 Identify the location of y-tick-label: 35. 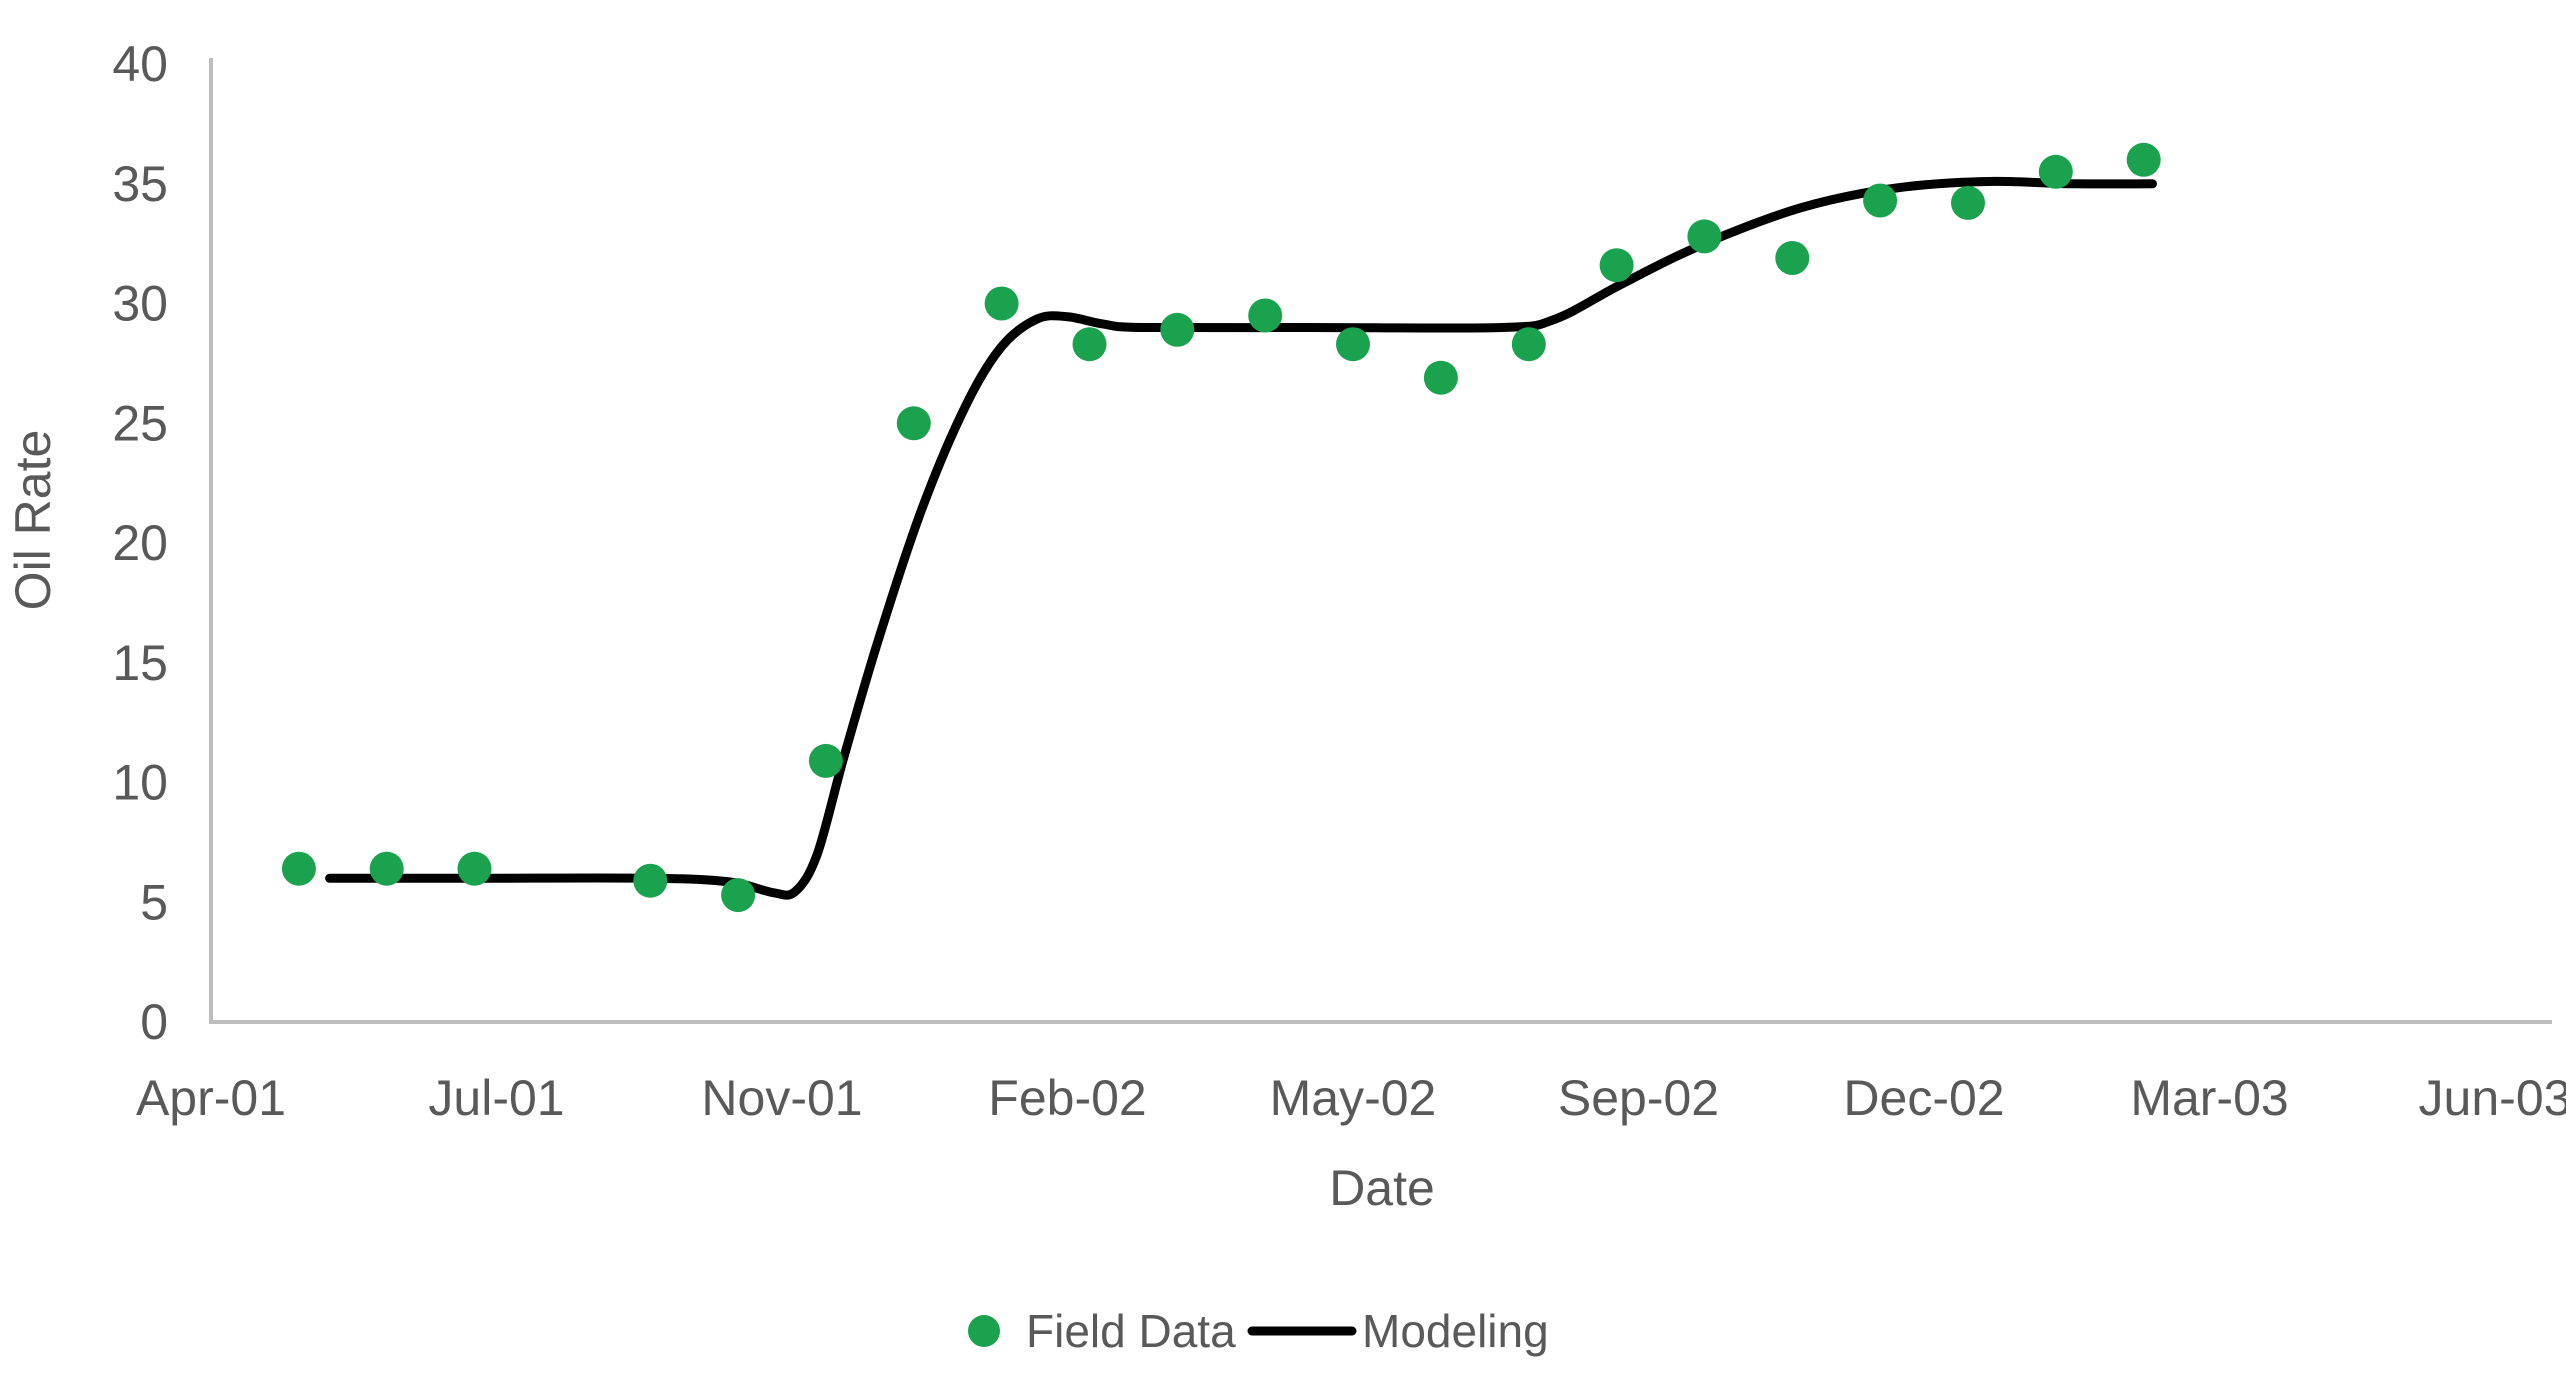
(140, 184).